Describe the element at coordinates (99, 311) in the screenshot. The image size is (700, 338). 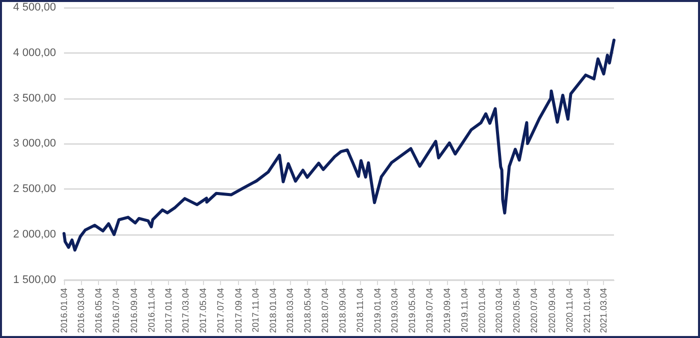
I see `x-tick-label: 2016.05.04` at that location.